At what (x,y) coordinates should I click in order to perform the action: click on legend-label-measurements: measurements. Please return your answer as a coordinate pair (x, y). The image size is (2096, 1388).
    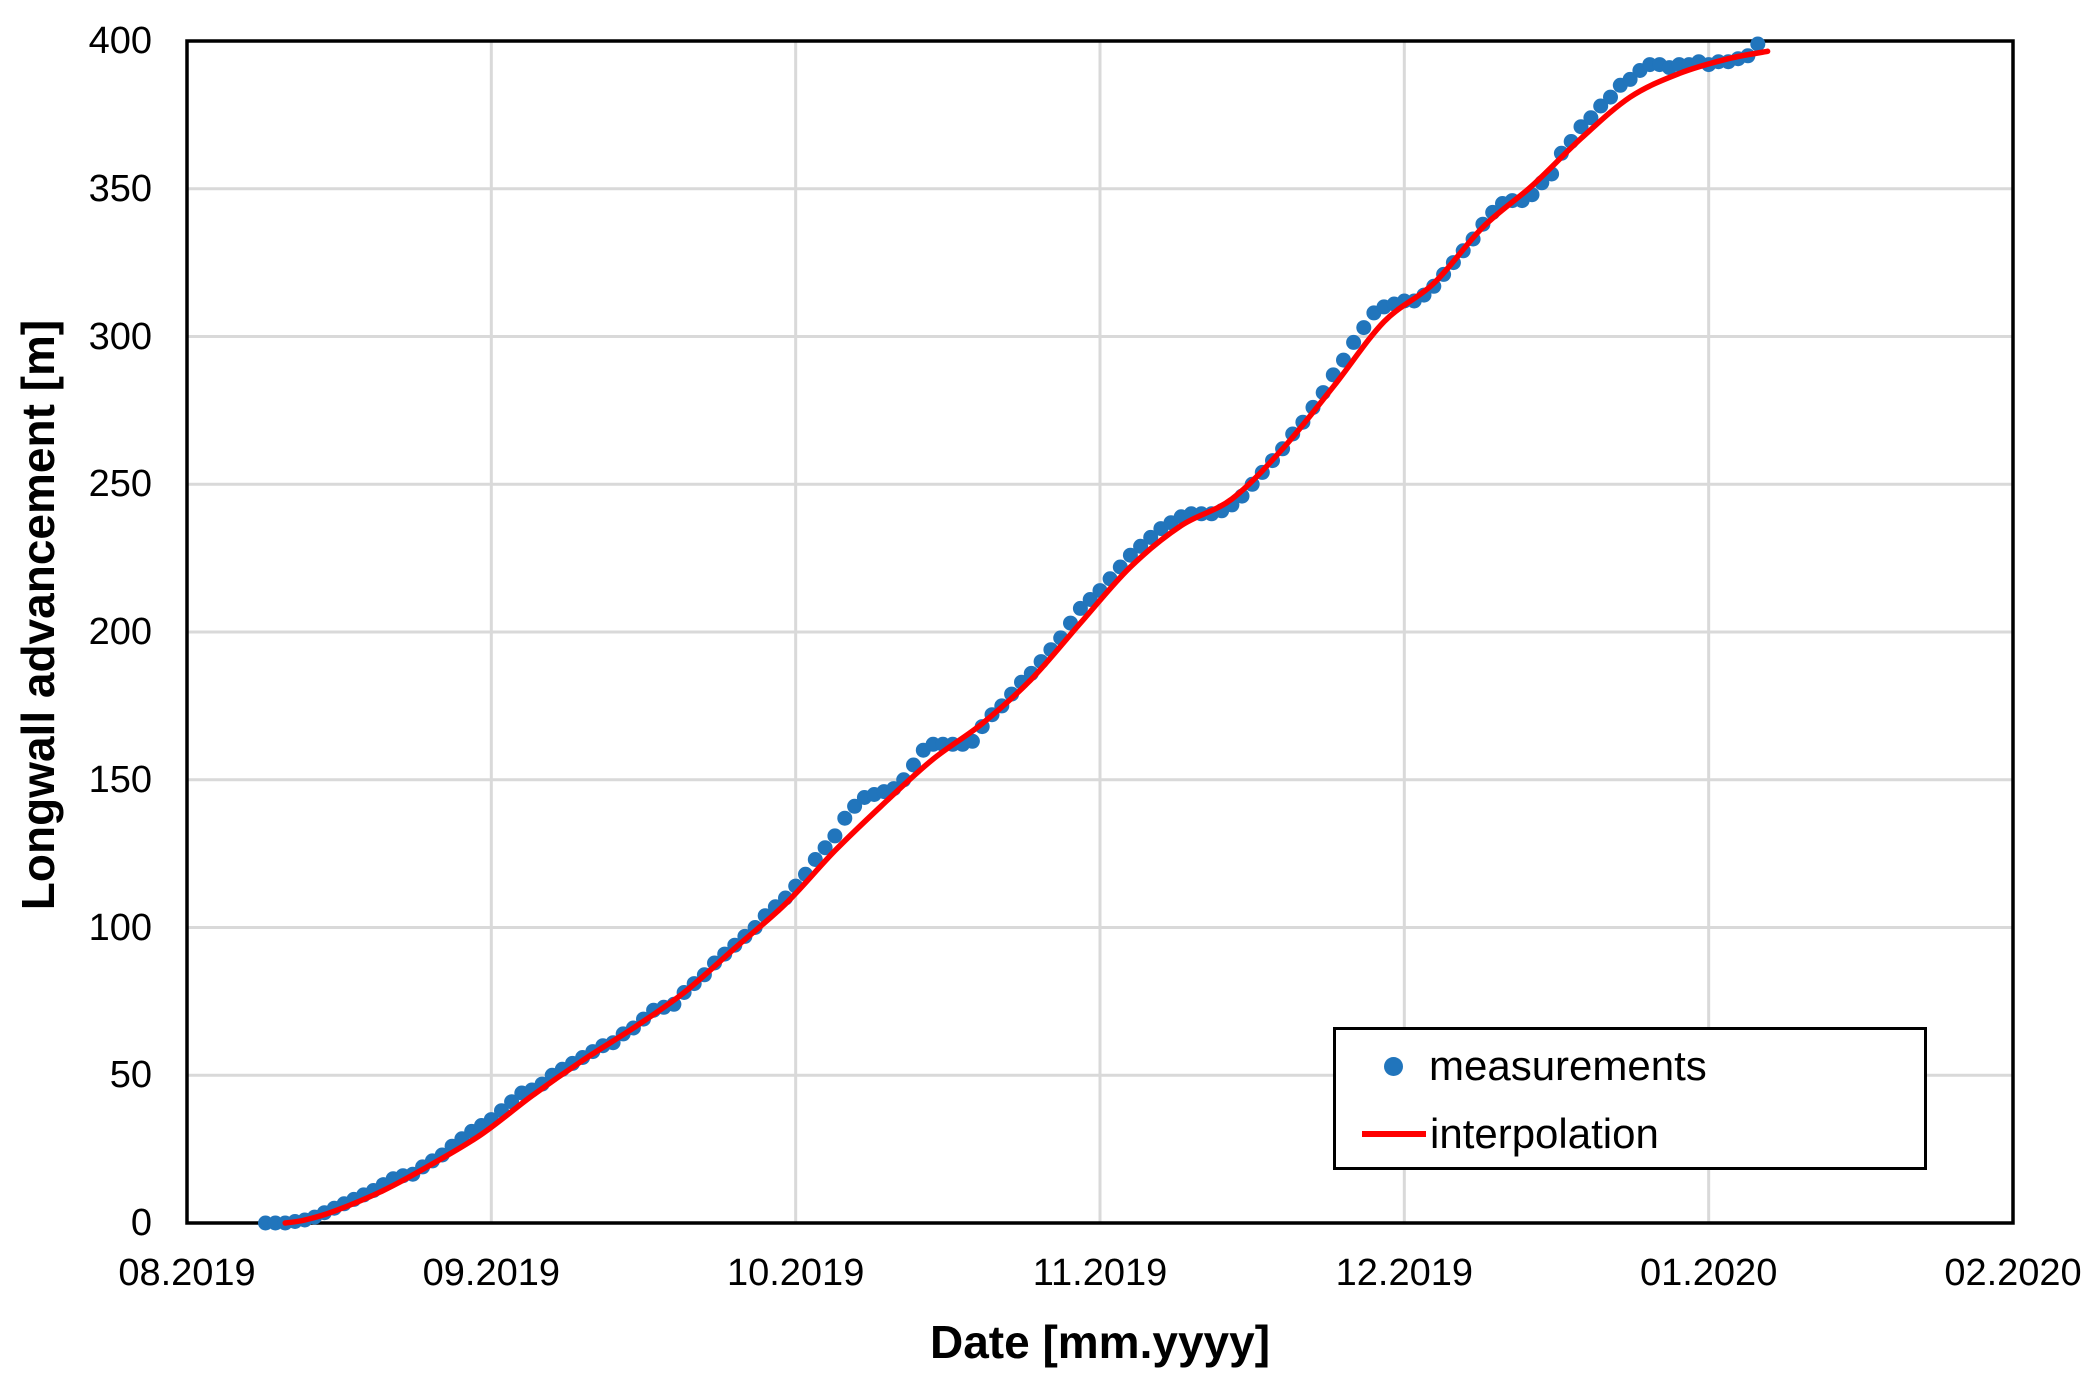
    Looking at the image, I should click on (1568, 1065).